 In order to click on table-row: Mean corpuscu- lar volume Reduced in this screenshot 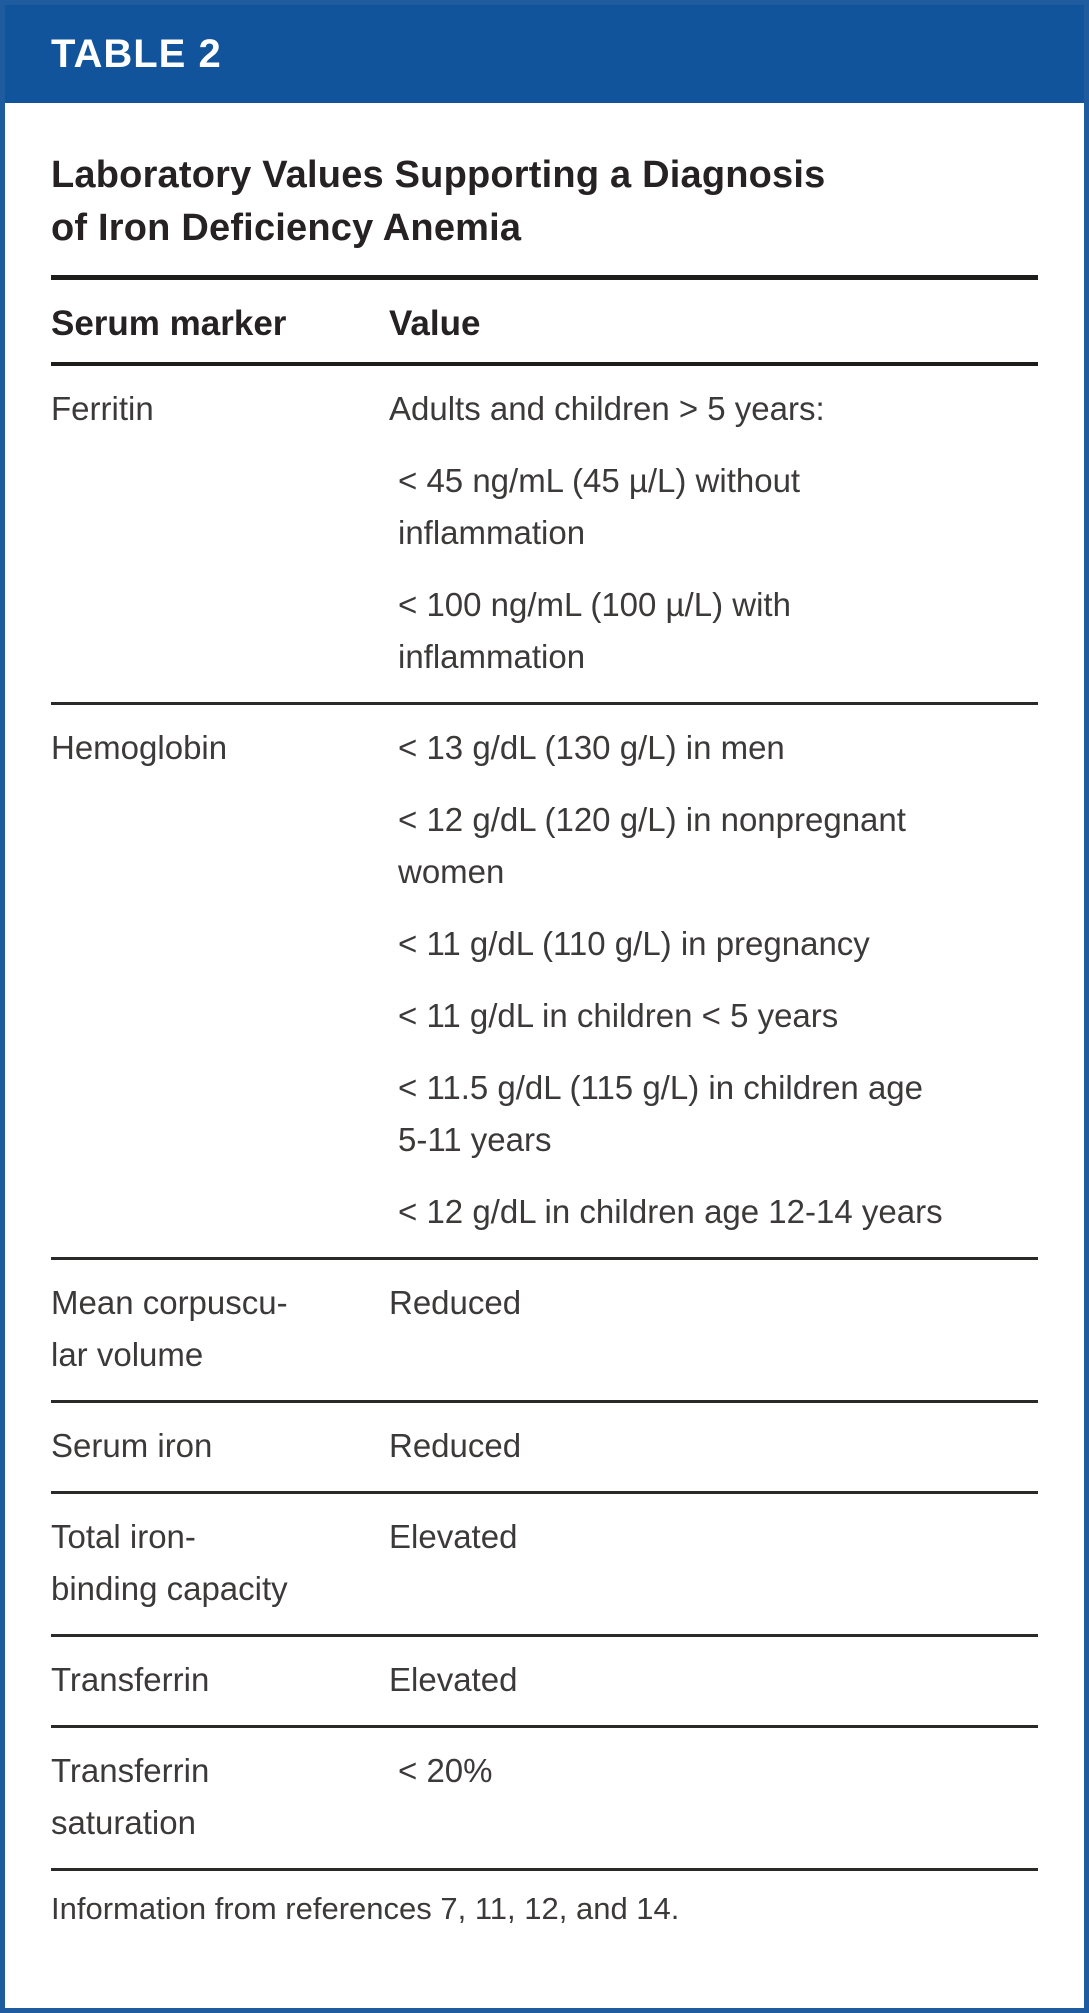, I will do `click(544, 1328)`.